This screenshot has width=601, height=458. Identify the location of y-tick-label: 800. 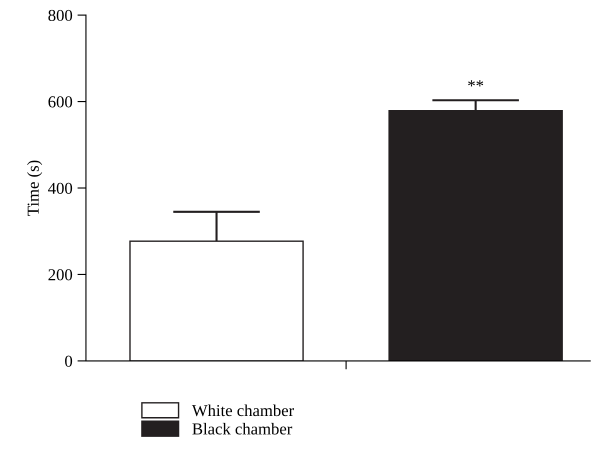
(60, 16).